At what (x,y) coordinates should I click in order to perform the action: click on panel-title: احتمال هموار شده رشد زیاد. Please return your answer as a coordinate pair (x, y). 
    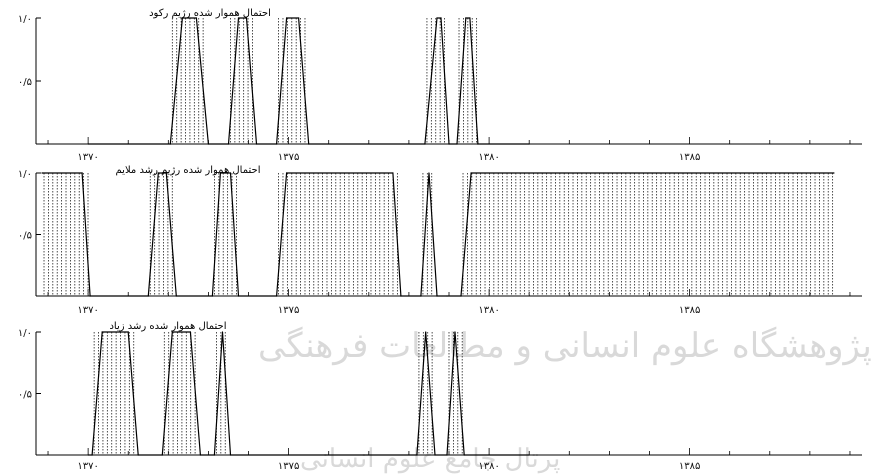
    Looking at the image, I should click on (167, 326).